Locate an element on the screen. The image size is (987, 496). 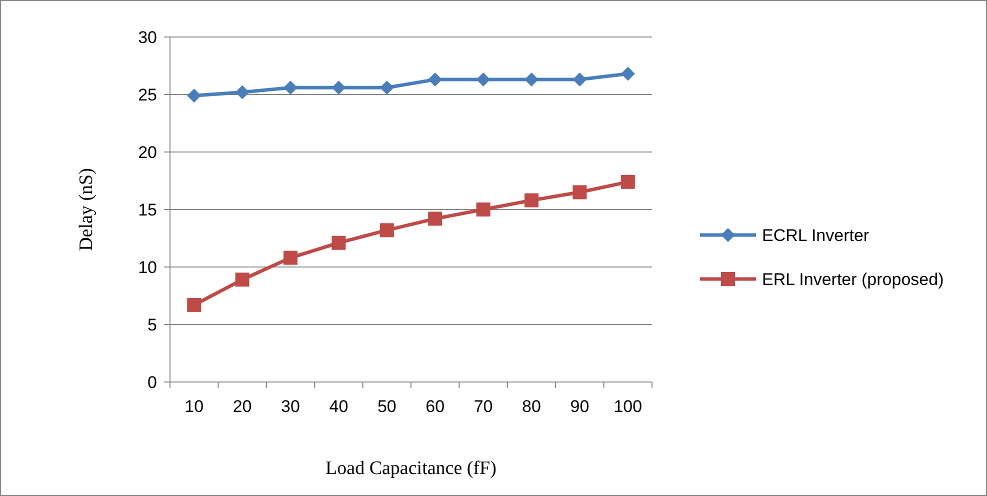
y-axis-title: Delay (nS) is located at coordinates (86, 209).